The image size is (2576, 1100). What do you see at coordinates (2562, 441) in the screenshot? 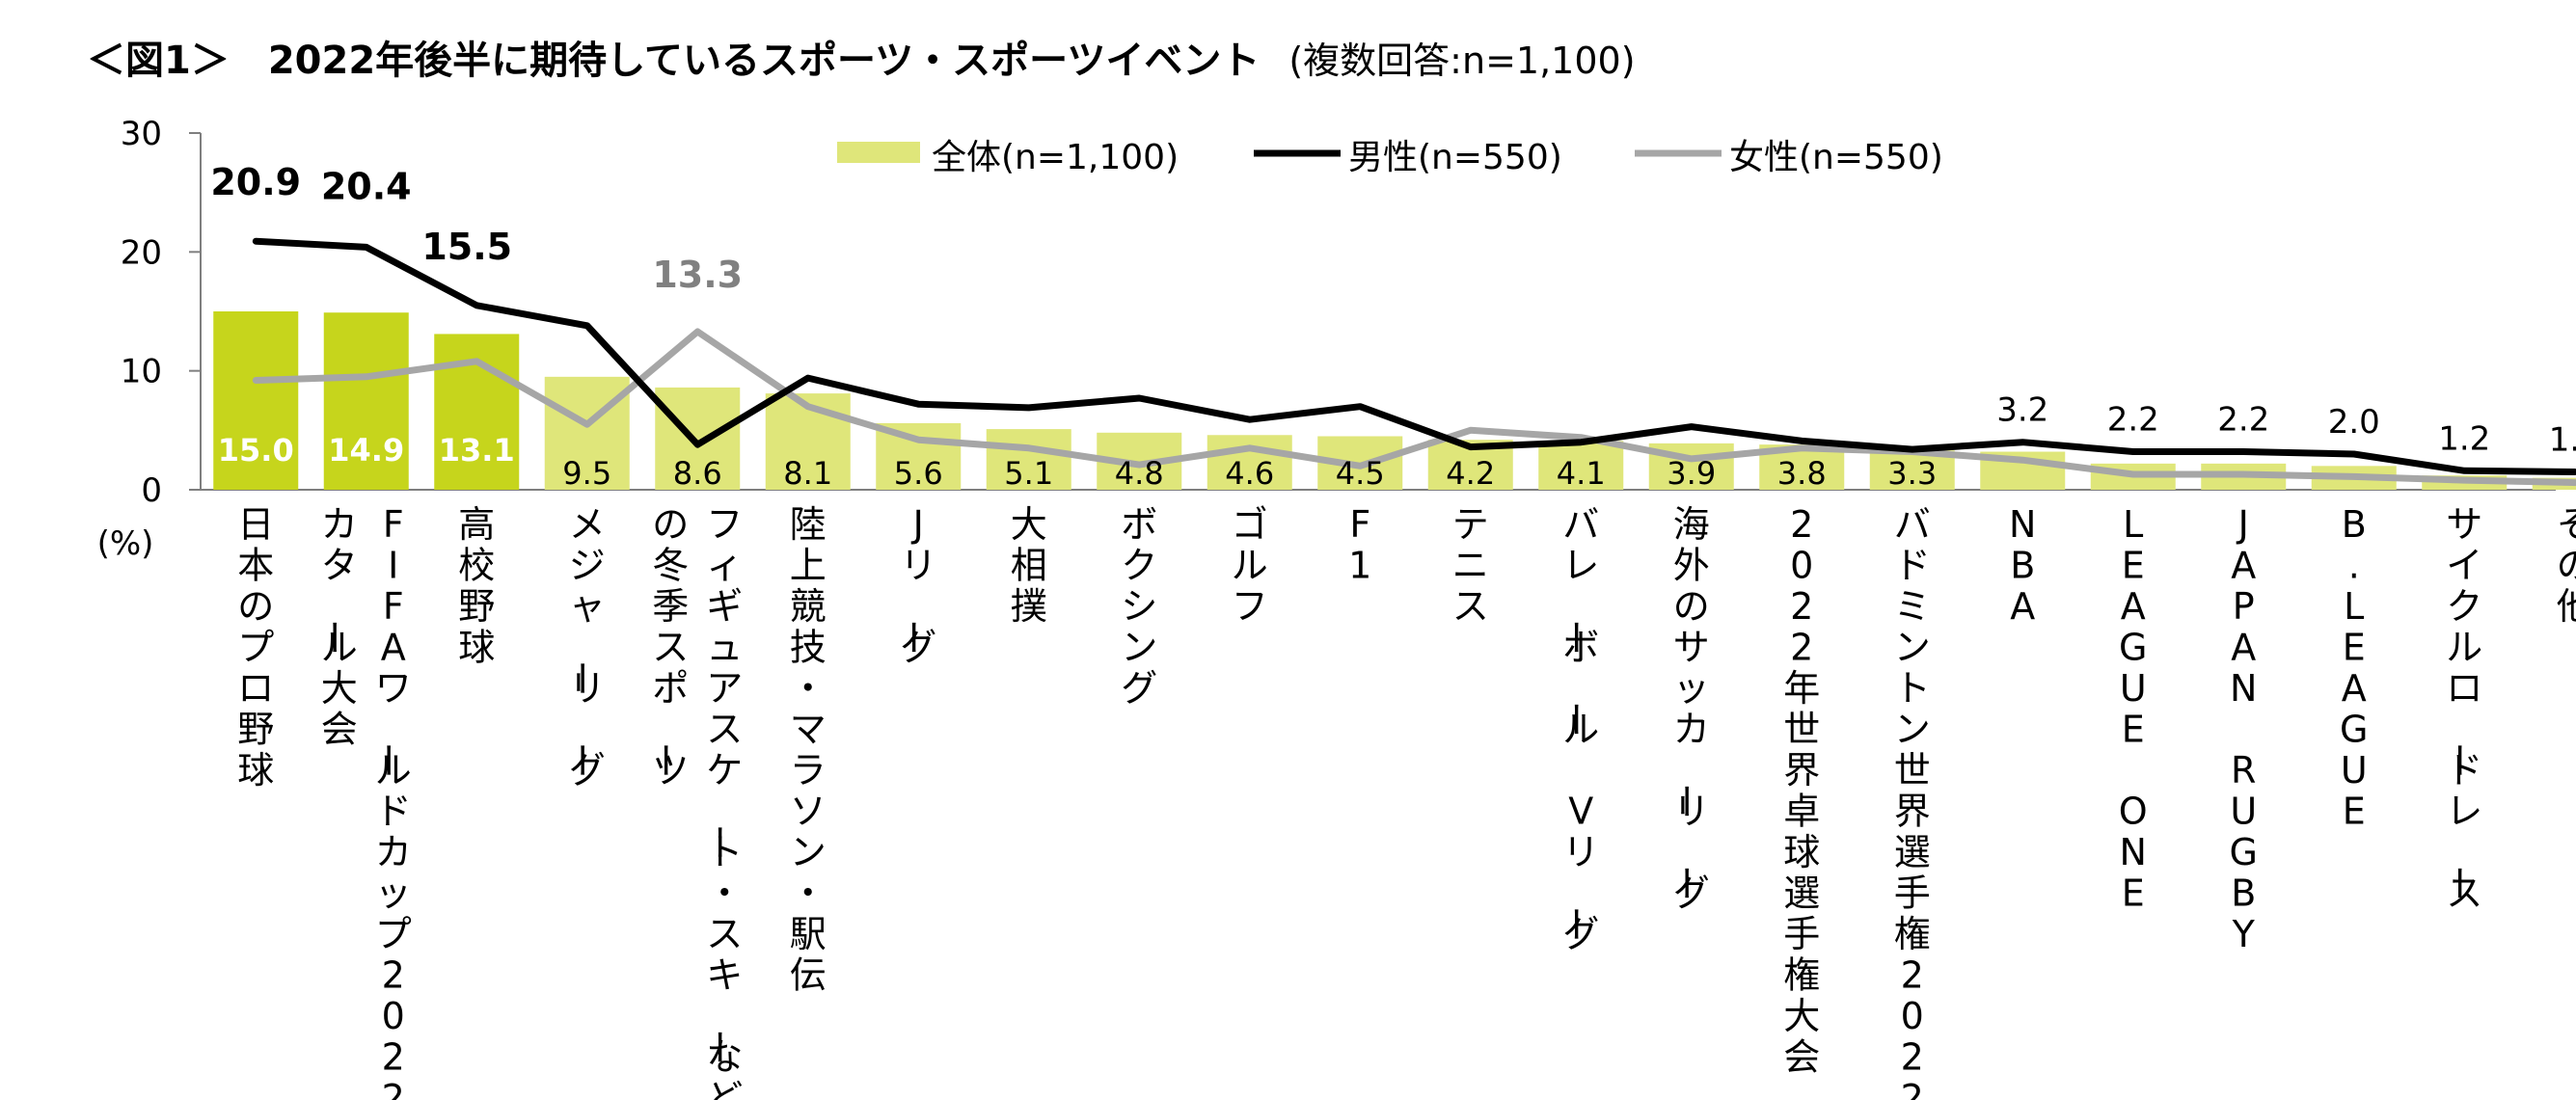
I see `bar-all-label-22: 1.0` at bounding box center [2562, 441].